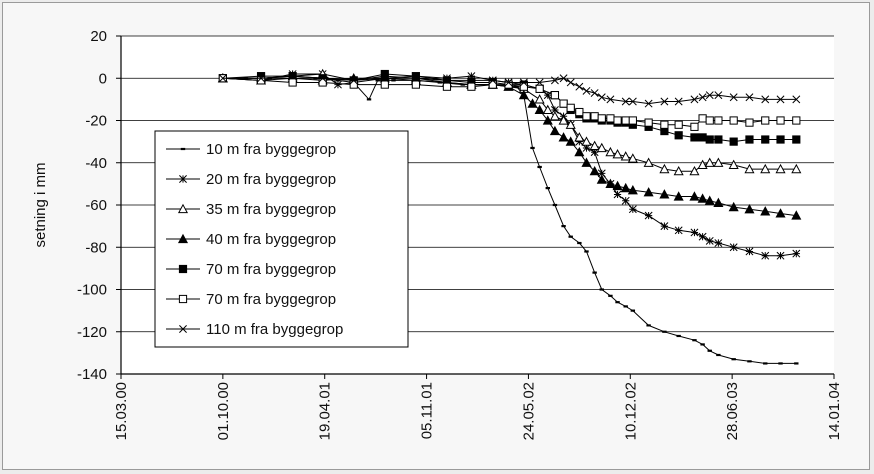 The height and width of the screenshot is (474, 874). I want to click on x-tick-label: 01.10.00, so click(223, 411).